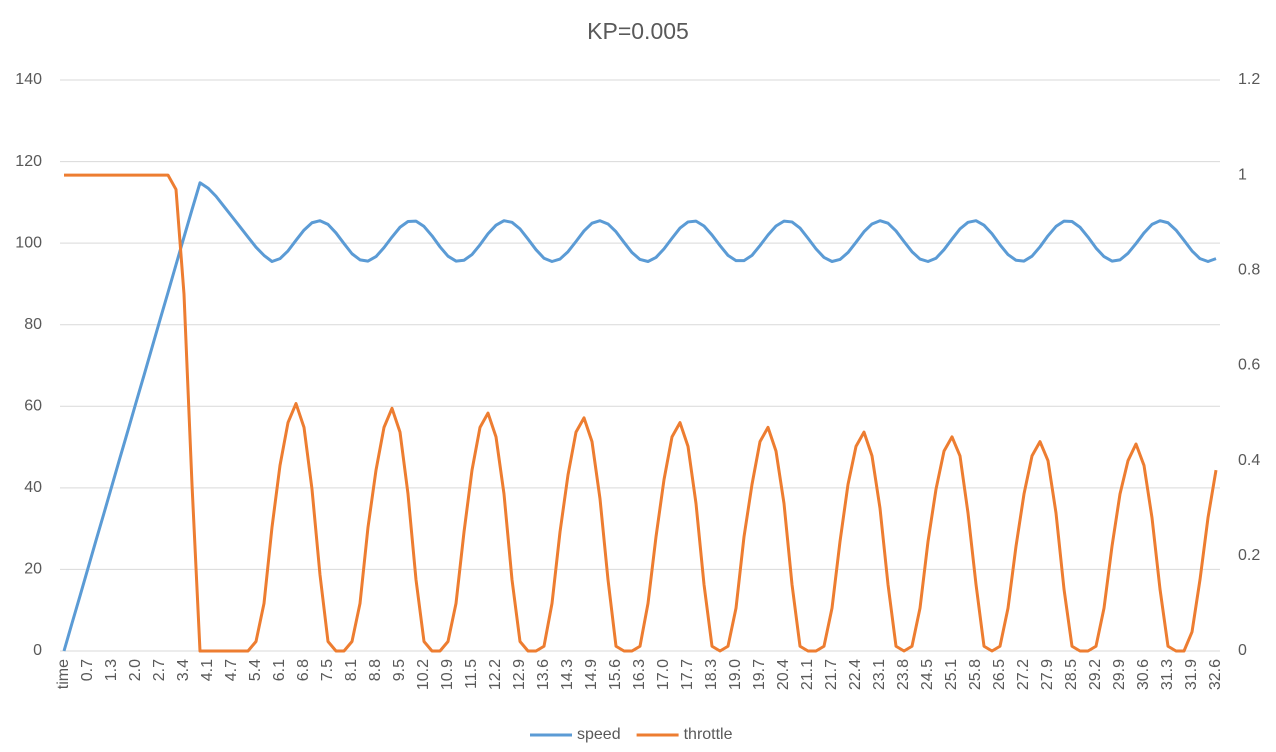  What do you see at coordinates (638, 31) in the screenshot?
I see `chart-title: KP=0.005` at bounding box center [638, 31].